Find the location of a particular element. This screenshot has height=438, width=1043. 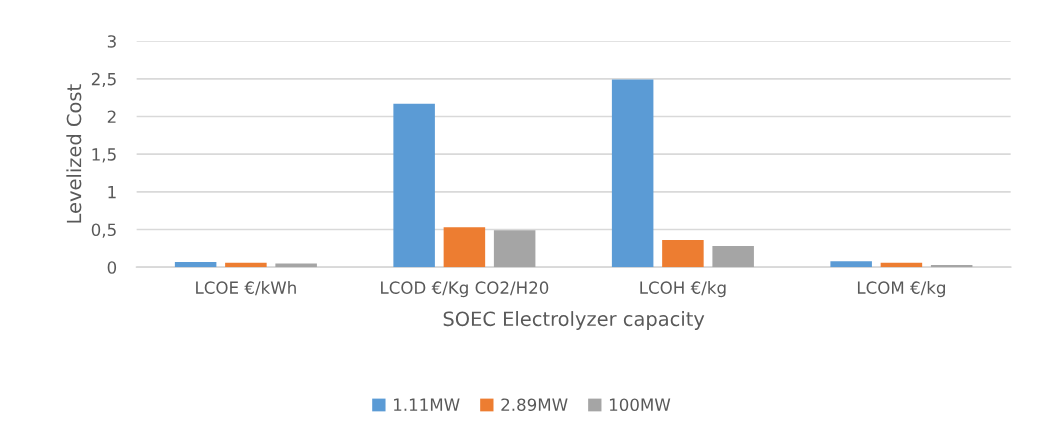

y-tick-label: 2,5 is located at coordinates (103, 80).